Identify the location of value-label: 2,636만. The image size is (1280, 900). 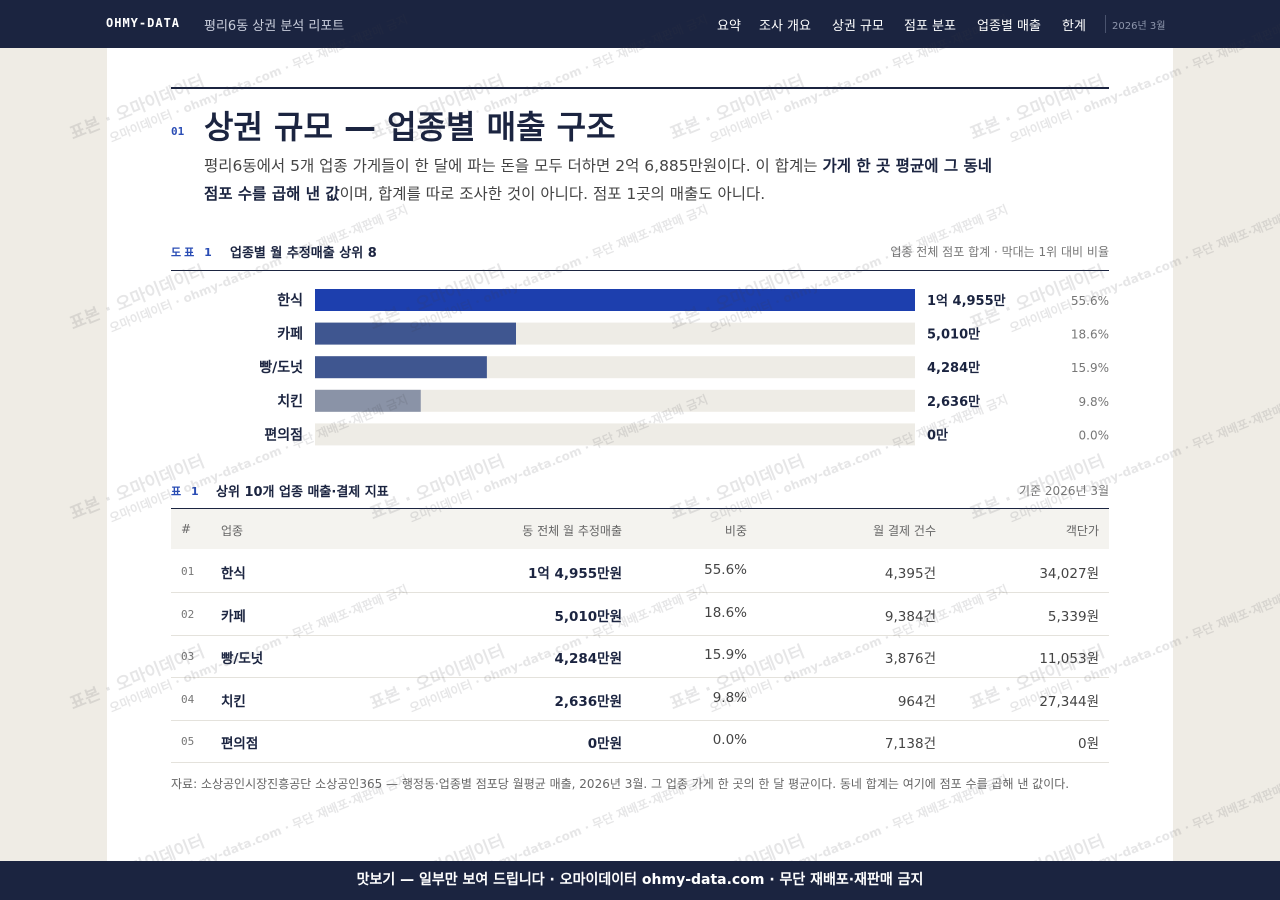
(953, 402).